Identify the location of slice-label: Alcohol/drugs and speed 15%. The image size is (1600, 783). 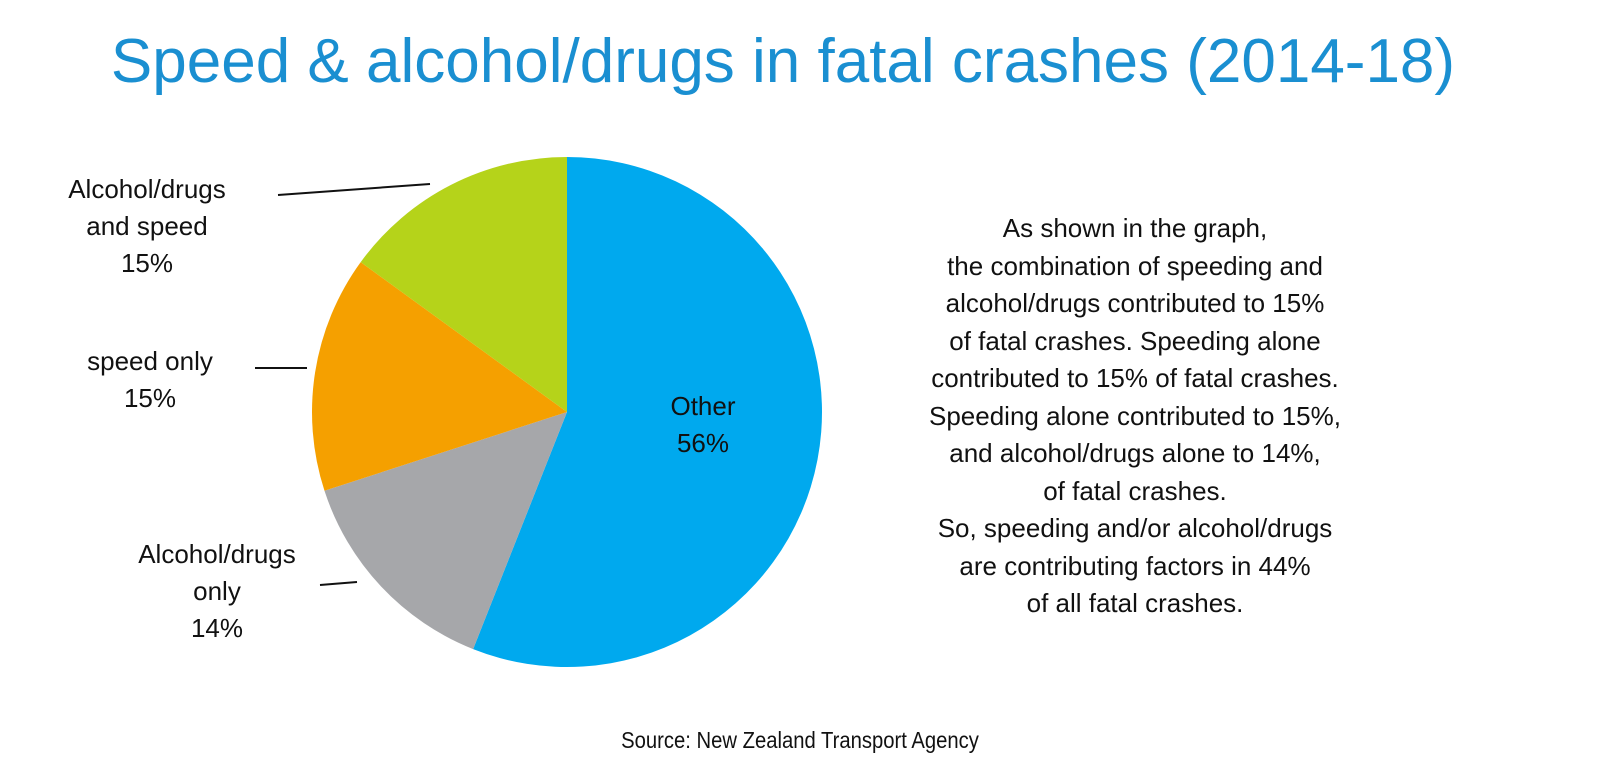
(147, 226).